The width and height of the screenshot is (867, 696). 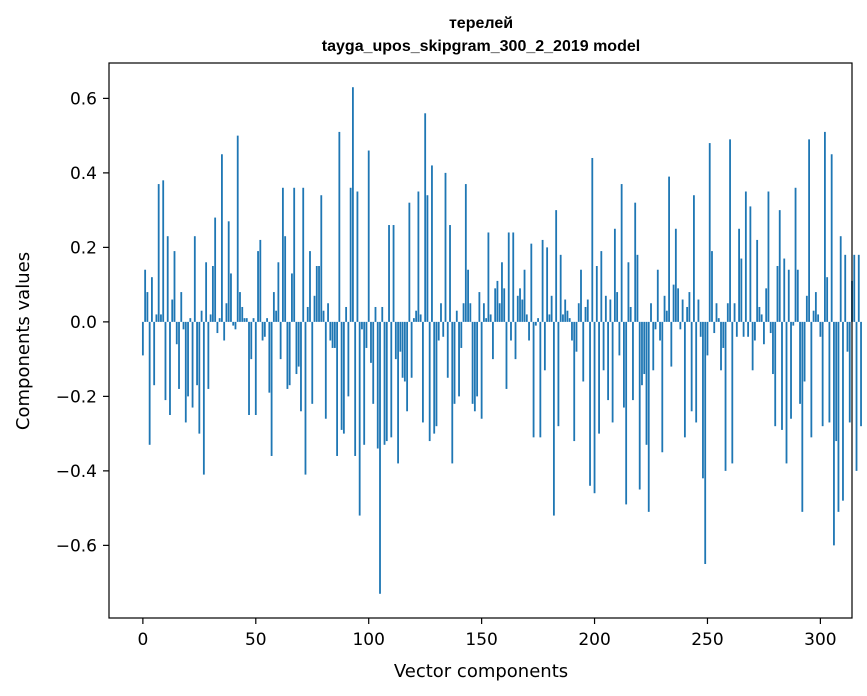 What do you see at coordinates (707, 640) in the screenshot?
I see `x-tick-label: 250` at bounding box center [707, 640].